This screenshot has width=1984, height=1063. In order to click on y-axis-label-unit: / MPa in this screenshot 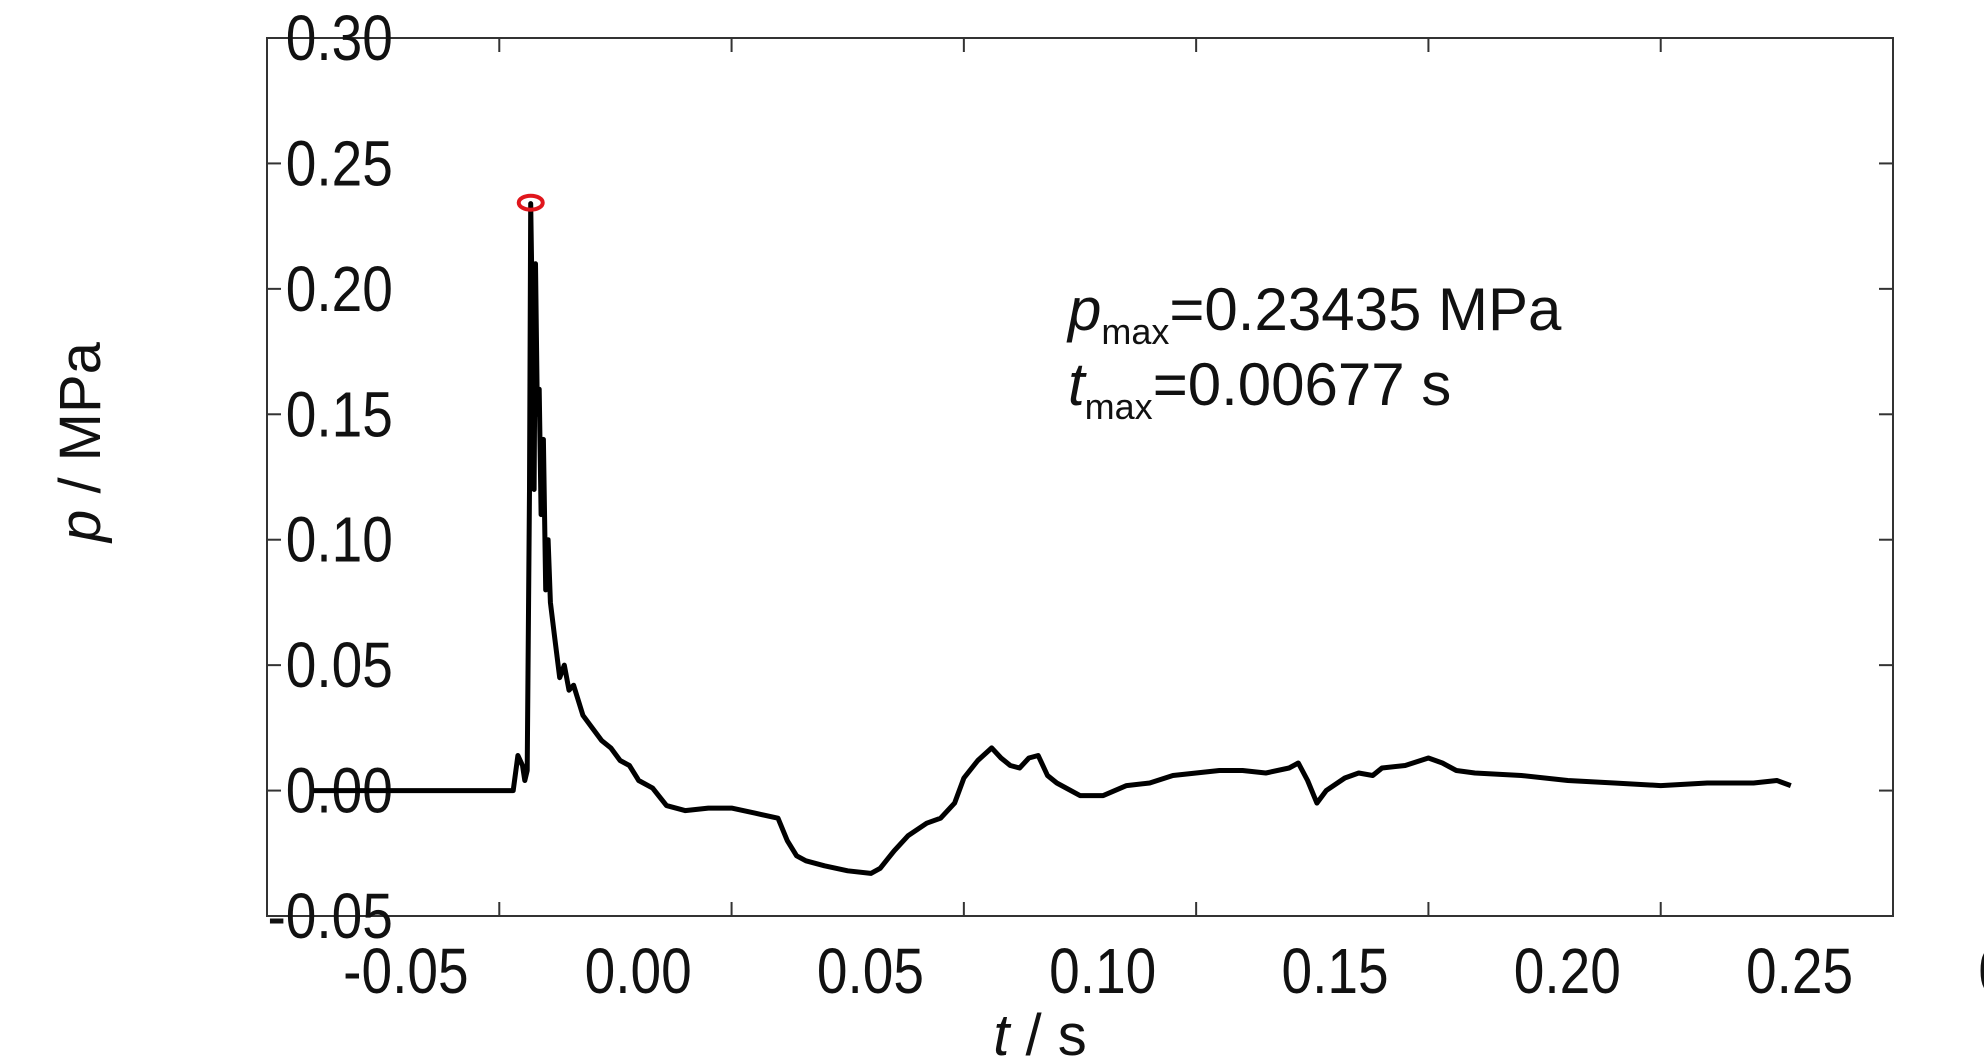, I will do `click(80, 425)`.